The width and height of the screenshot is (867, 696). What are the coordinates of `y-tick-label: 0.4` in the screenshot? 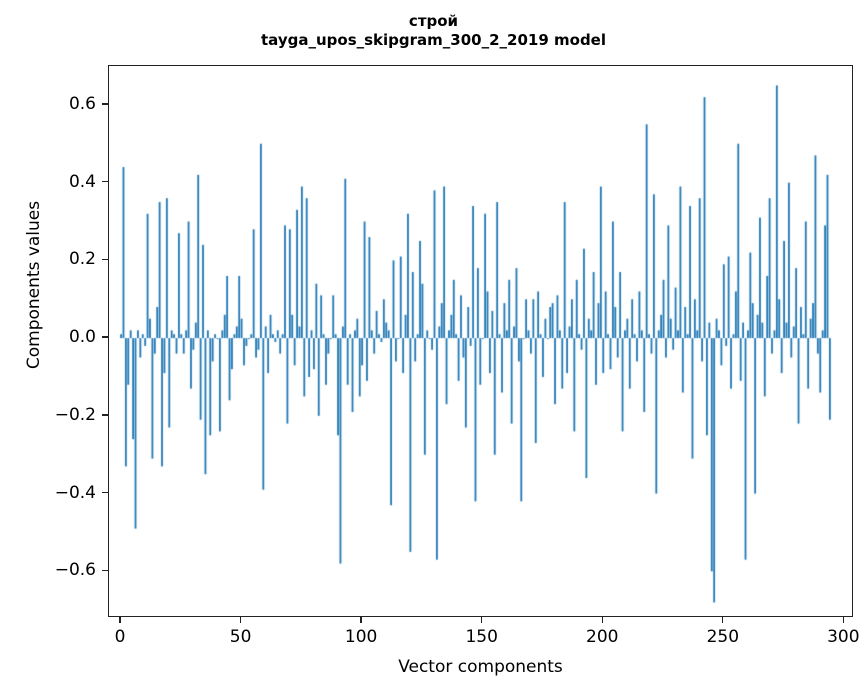 It's located at (82, 181).